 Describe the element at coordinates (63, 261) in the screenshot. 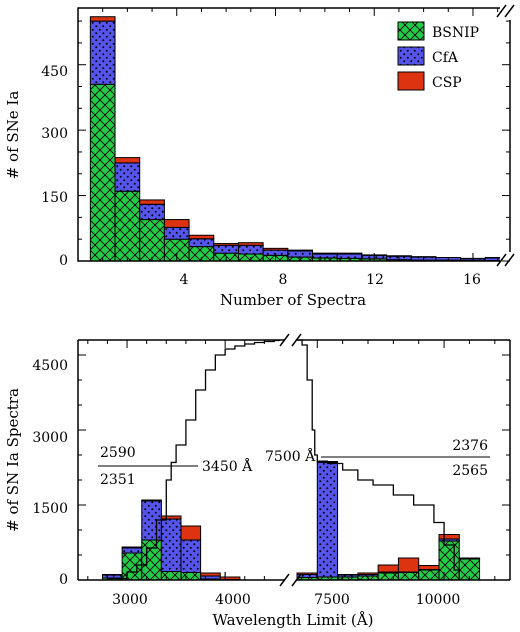

I see `top-ytick-label: 0` at that location.